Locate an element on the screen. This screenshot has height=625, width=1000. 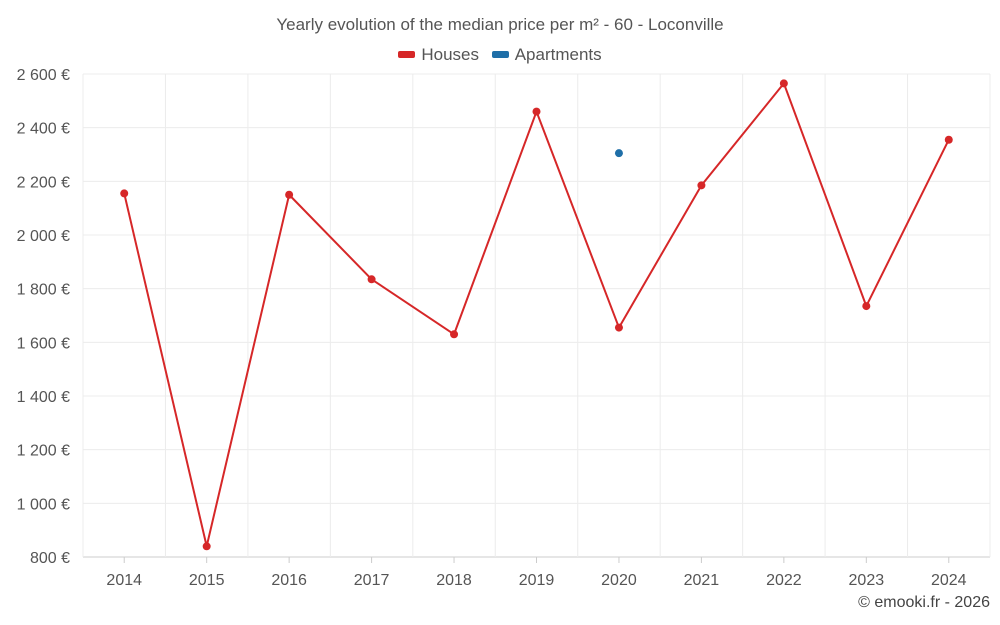
x-tick-label-2015: 2015 is located at coordinates (207, 580).